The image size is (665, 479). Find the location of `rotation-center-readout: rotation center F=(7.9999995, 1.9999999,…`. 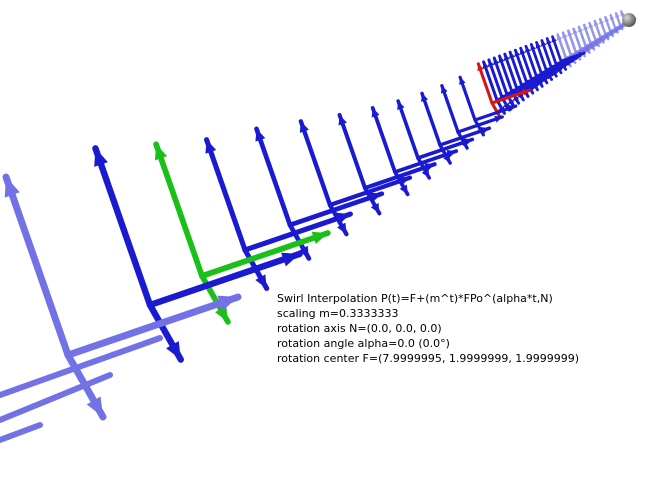

rotation-center-readout: rotation center F=(7.9999995, 1.9999999,… is located at coordinates (428, 358).